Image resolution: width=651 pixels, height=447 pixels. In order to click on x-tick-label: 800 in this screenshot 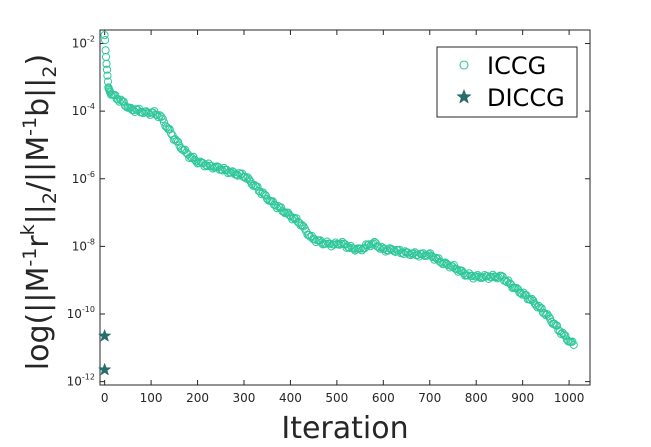, I will do `click(476, 398)`.